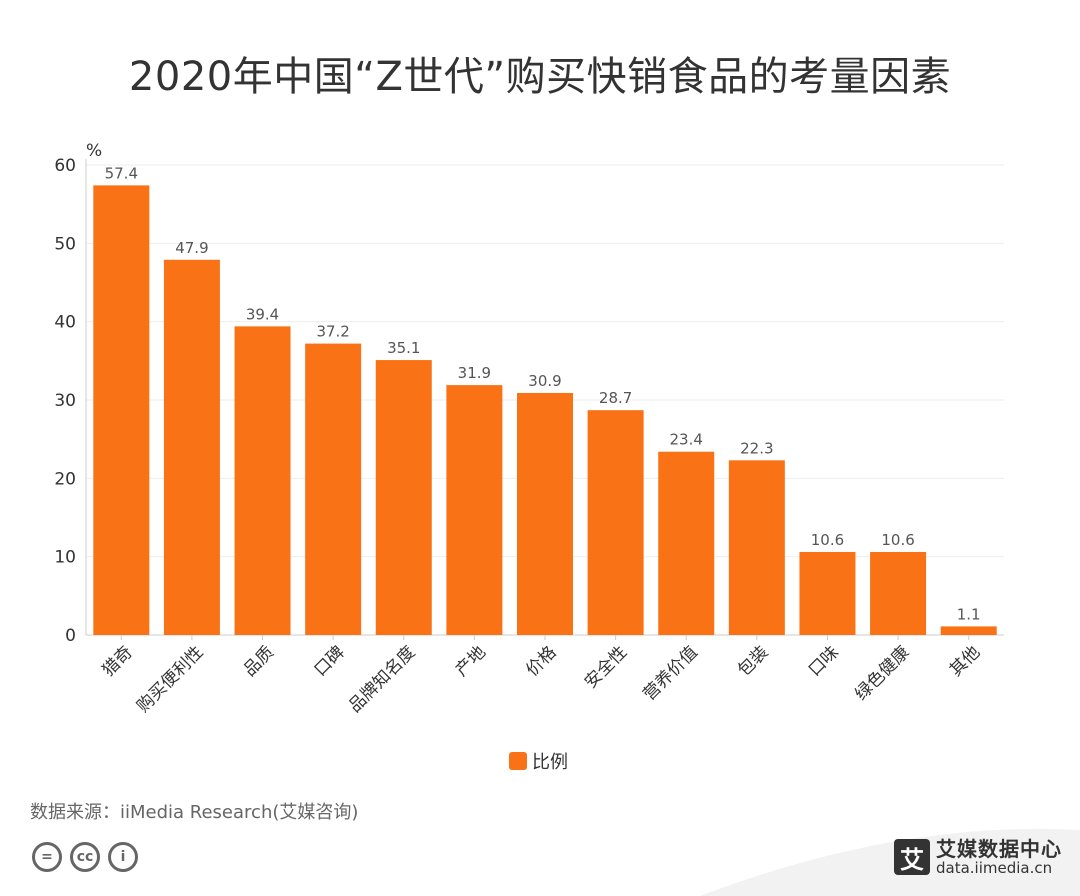  Describe the element at coordinates (65, 244) in the screenshot. I see `y-tick-label: 50` at that location.